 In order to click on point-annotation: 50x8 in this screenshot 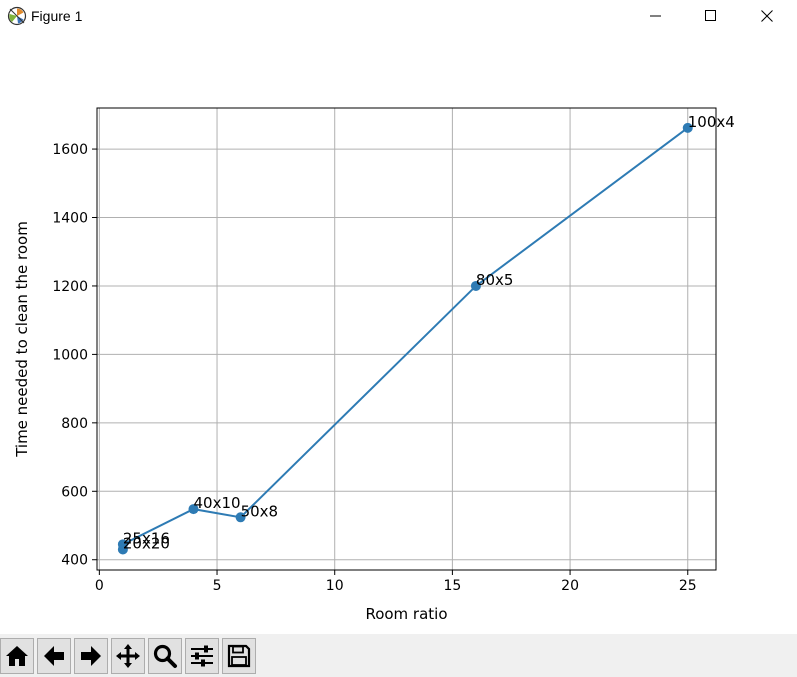, I will do `click(260, 511)`.